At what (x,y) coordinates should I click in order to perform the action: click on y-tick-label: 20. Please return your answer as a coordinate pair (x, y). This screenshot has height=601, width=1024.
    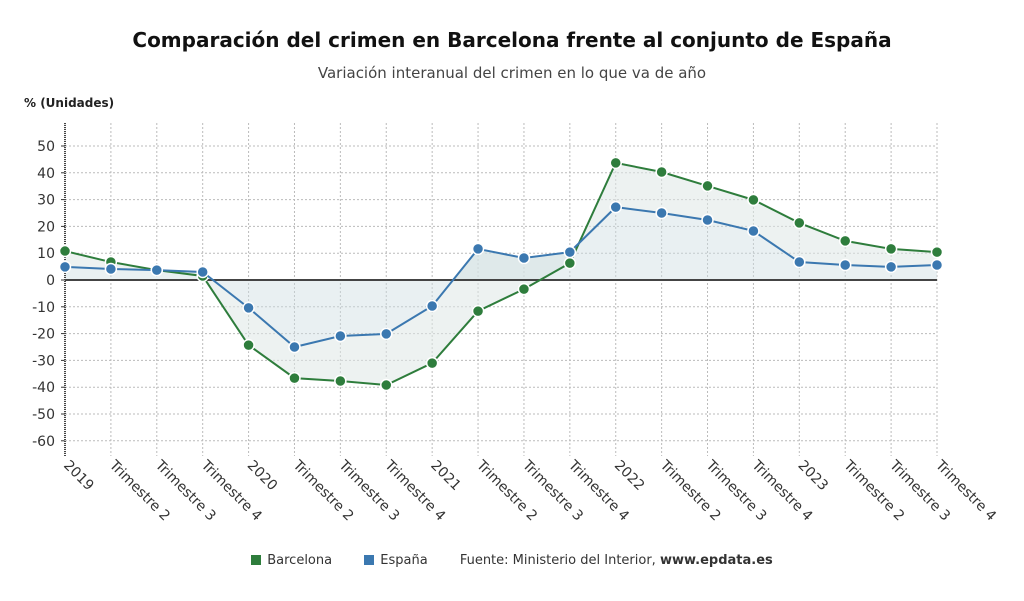
    Looking at the image, I should click on (46, 227).